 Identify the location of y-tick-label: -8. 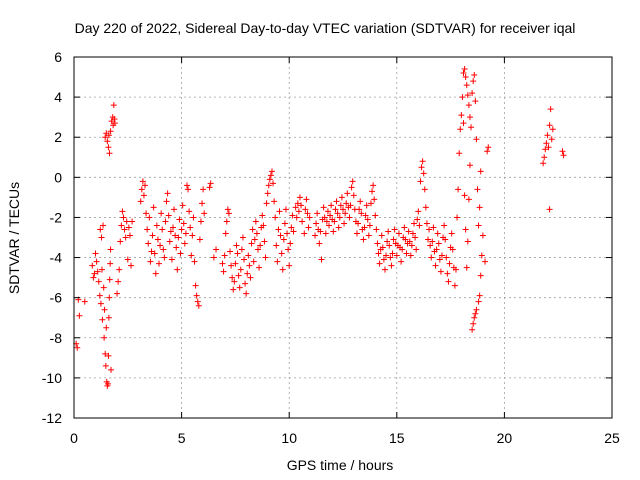
(56, 338).